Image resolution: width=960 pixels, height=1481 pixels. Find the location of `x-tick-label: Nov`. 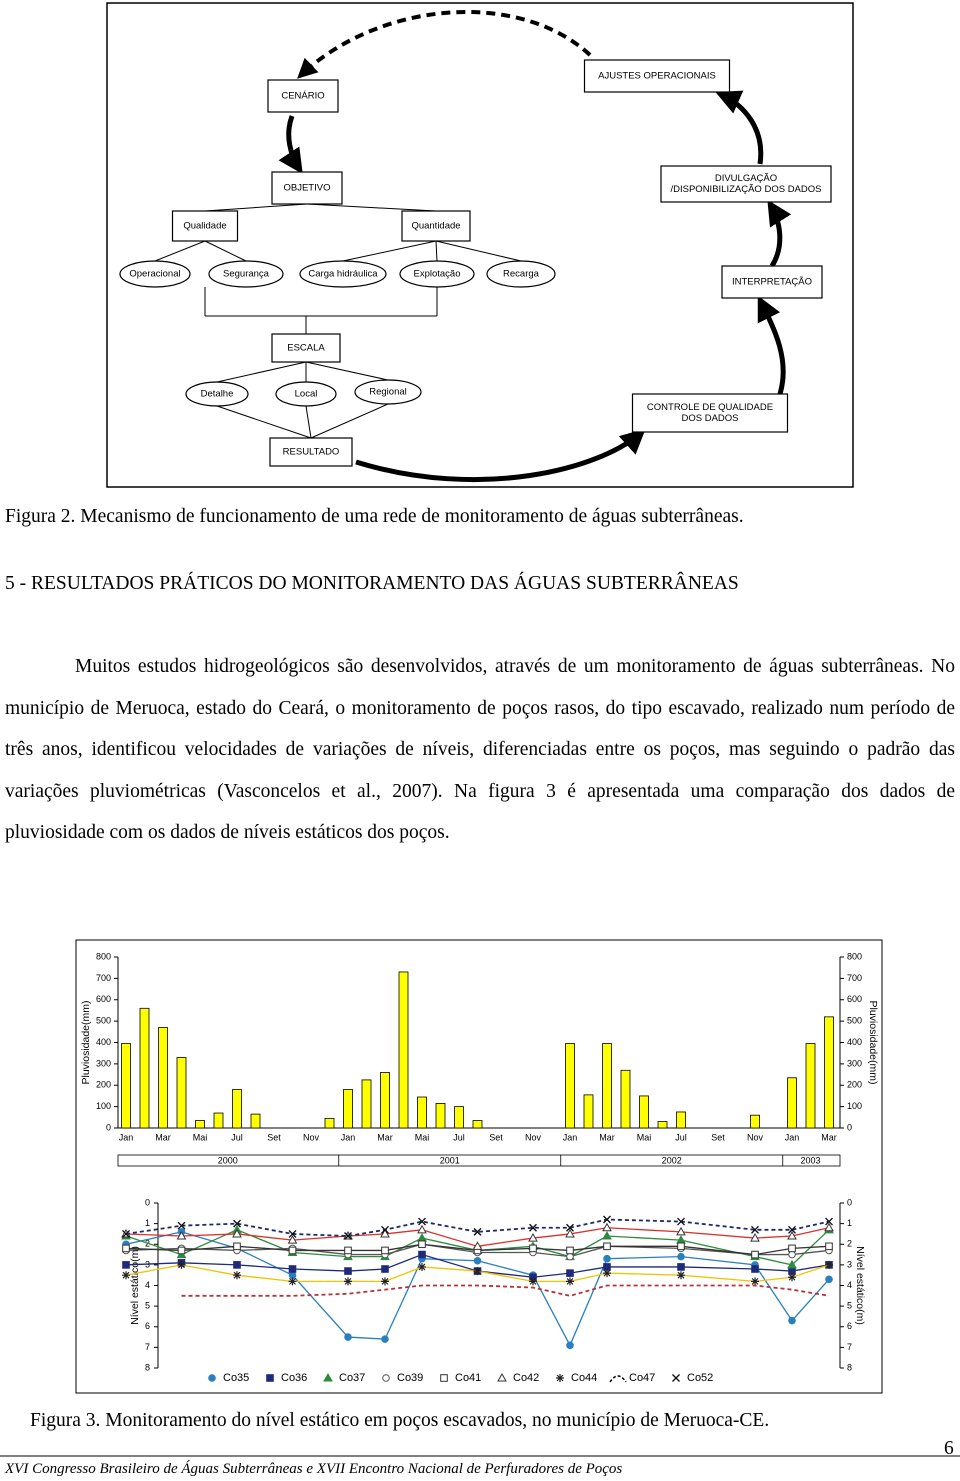

x-tick-label: Nov is located at coordinates (533, 1137).